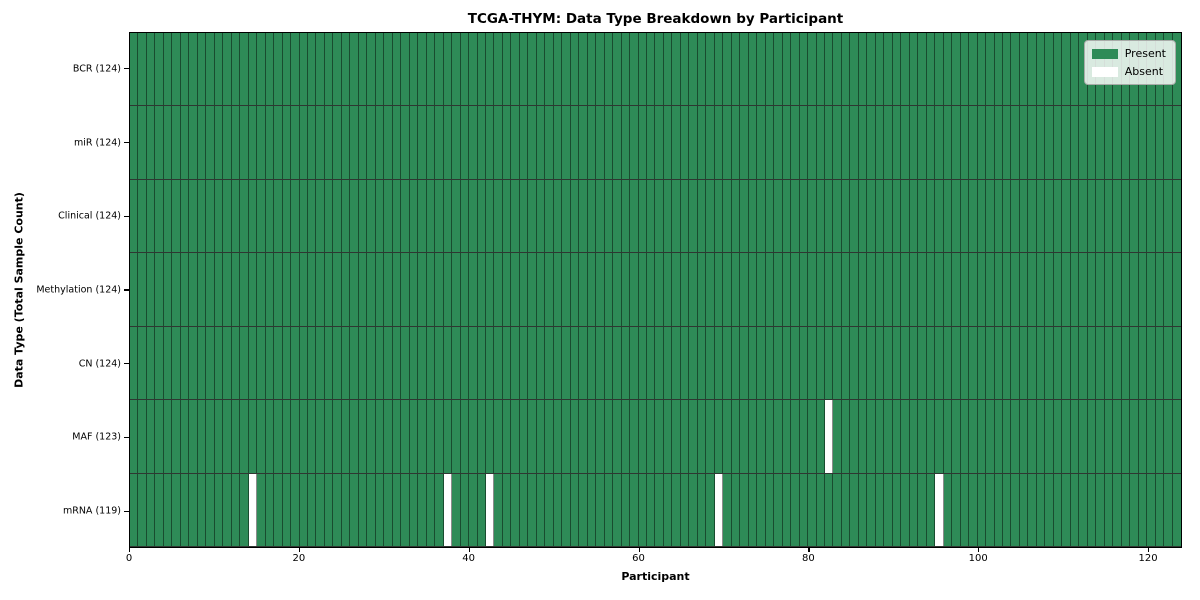 The height and width of the screenshot is (600, 1200). Describe the element at coordinates (96, 69) in the screenshot. I see `y-tick-label: BCR (124)` at that location.